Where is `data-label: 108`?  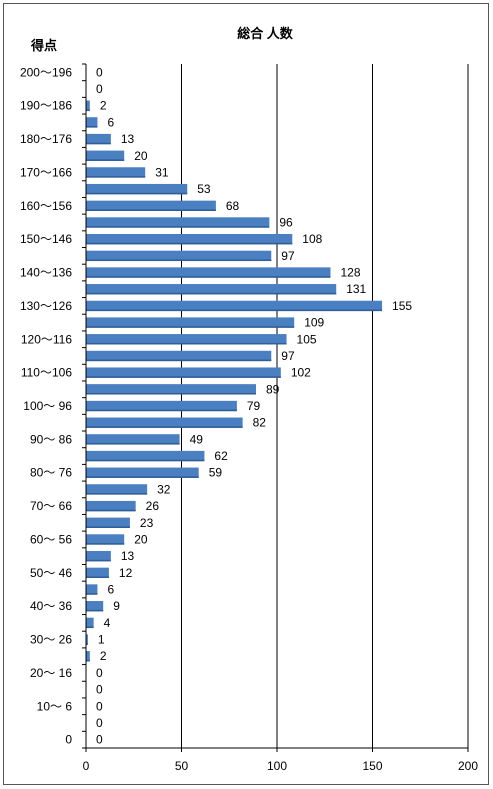 data-label: 108 is located at coordinates (312, 239).